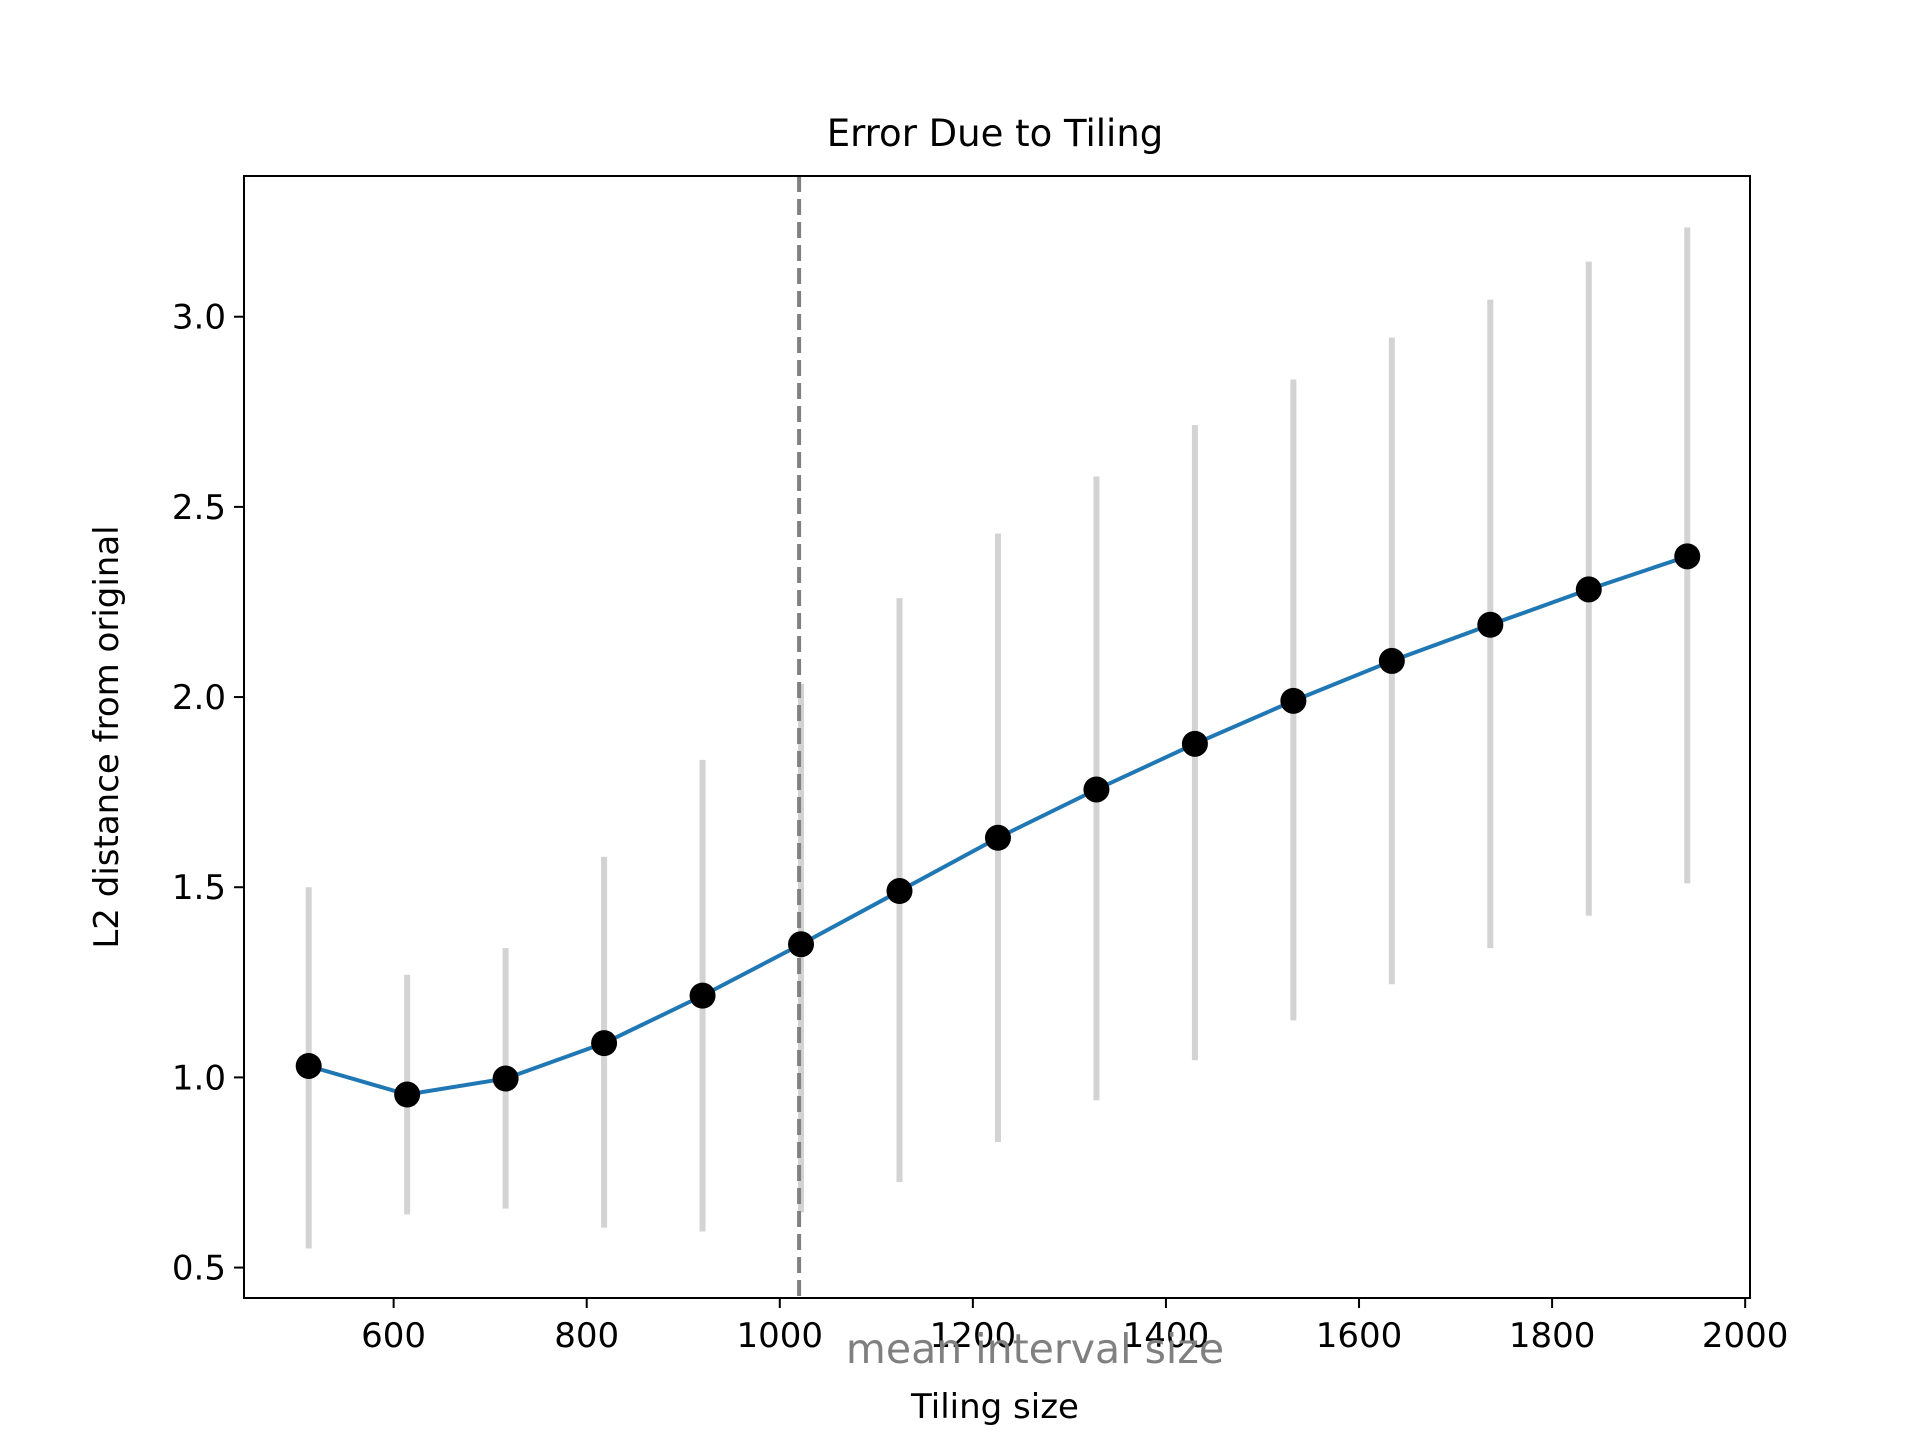 The height and width of the screenshot is (1440, 1920). I want to click on x-tick-label: 800, so click(586, 1336).